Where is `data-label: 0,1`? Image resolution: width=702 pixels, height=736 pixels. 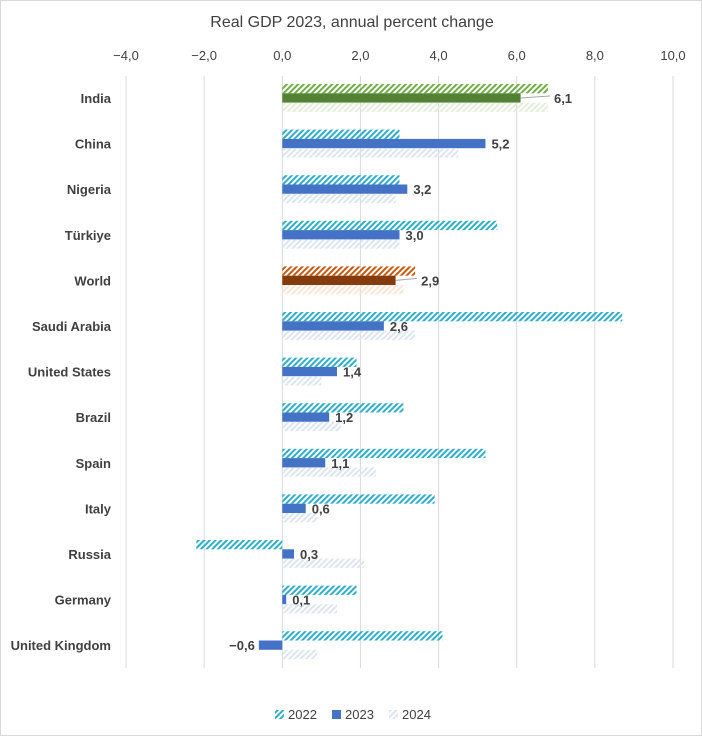
data-label: 0,1 is located at coordinates (301, 600).